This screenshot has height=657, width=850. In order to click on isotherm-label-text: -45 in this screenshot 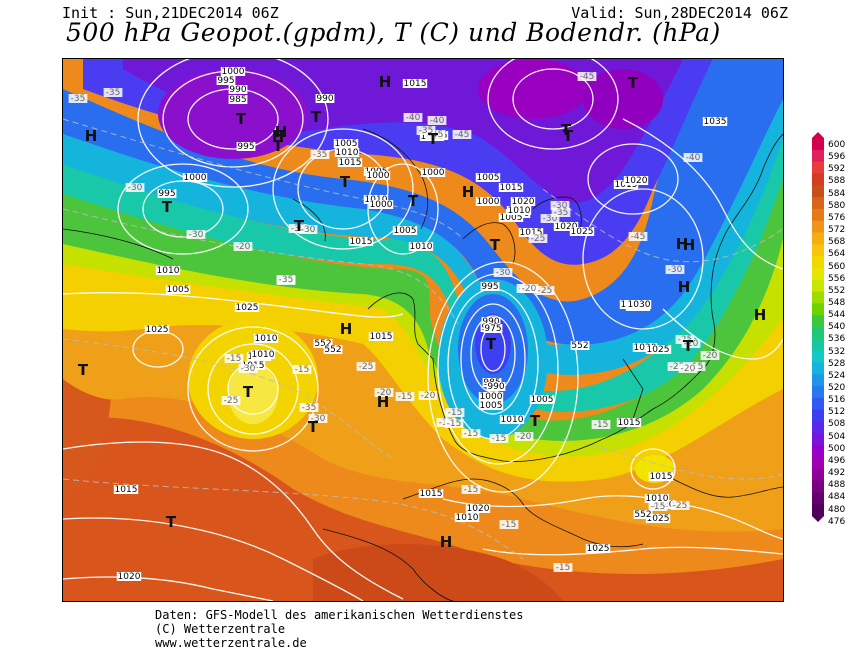, I will do `click(436, 135)`.